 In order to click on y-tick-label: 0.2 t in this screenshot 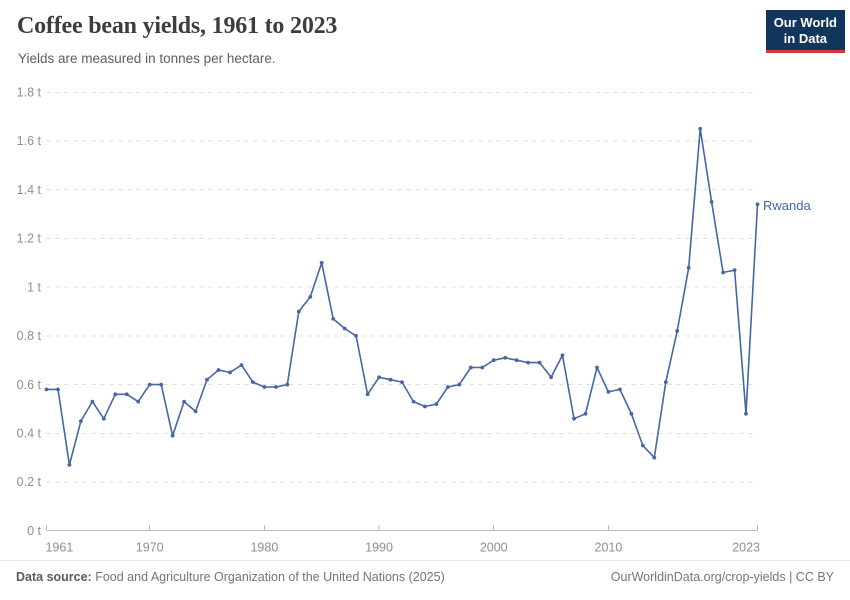, I will do `click(29, 482)`.